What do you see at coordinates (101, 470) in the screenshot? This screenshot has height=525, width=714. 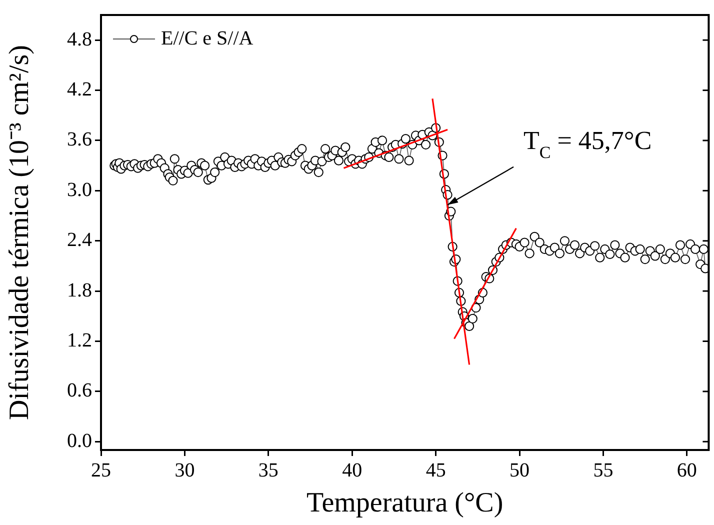 I see `x-tick-label: 25` at bounding box center [101, 470].